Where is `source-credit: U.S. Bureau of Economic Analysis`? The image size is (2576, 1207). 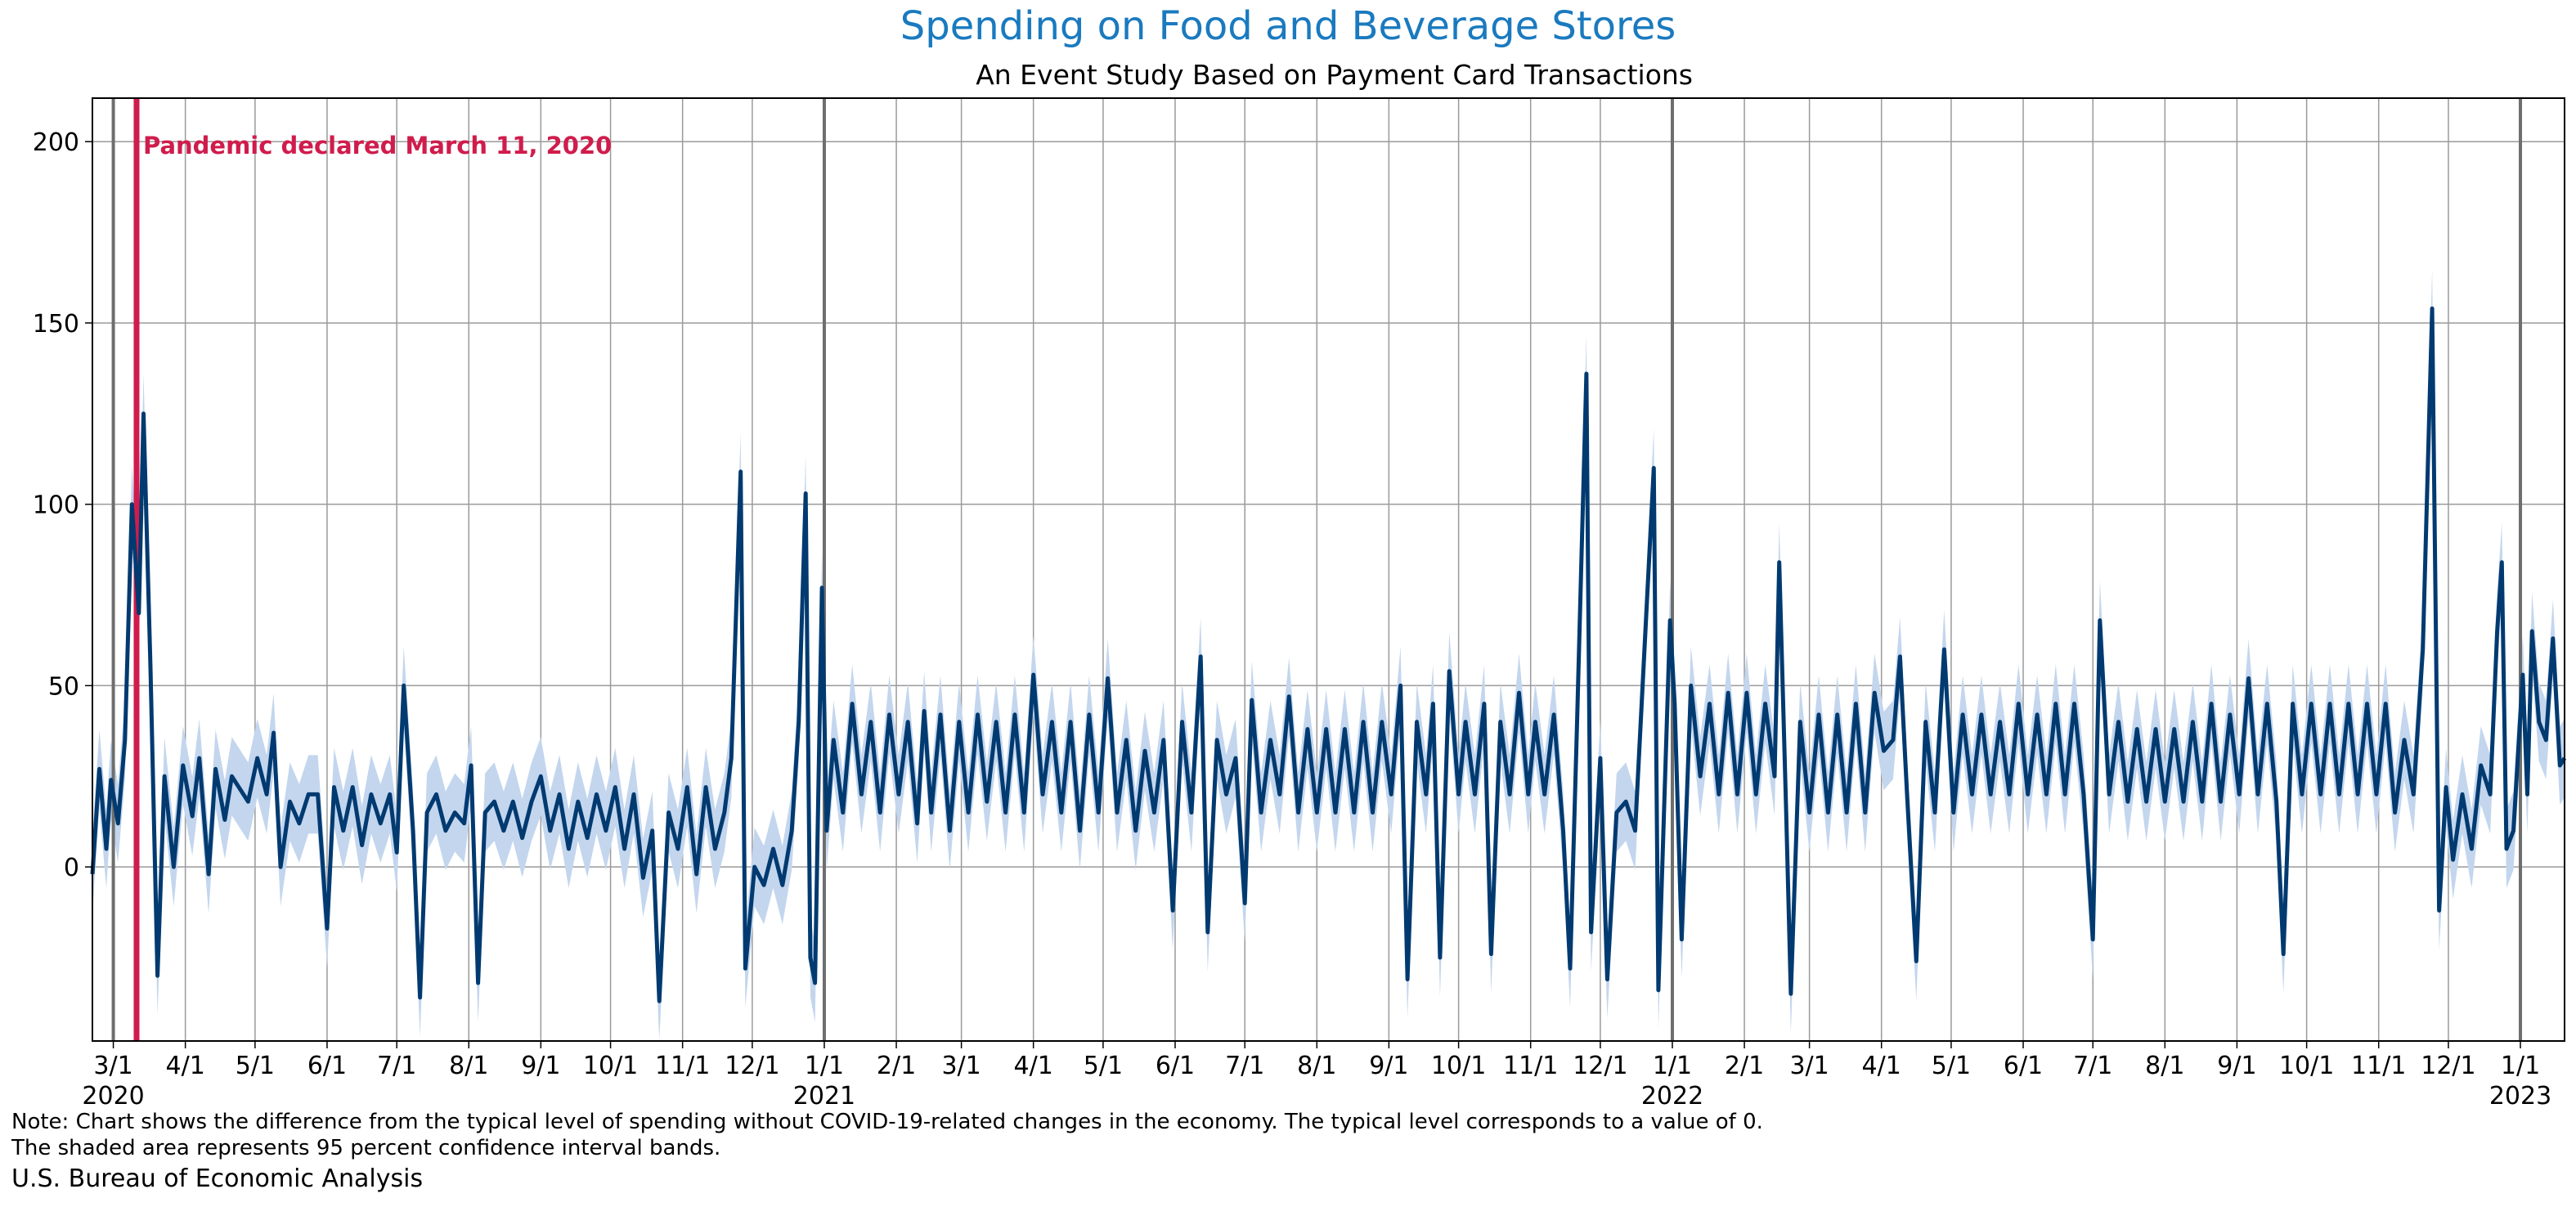
source-credit: U.S. Bureau of Economic Analysis is located at coordinates (218, 1178).